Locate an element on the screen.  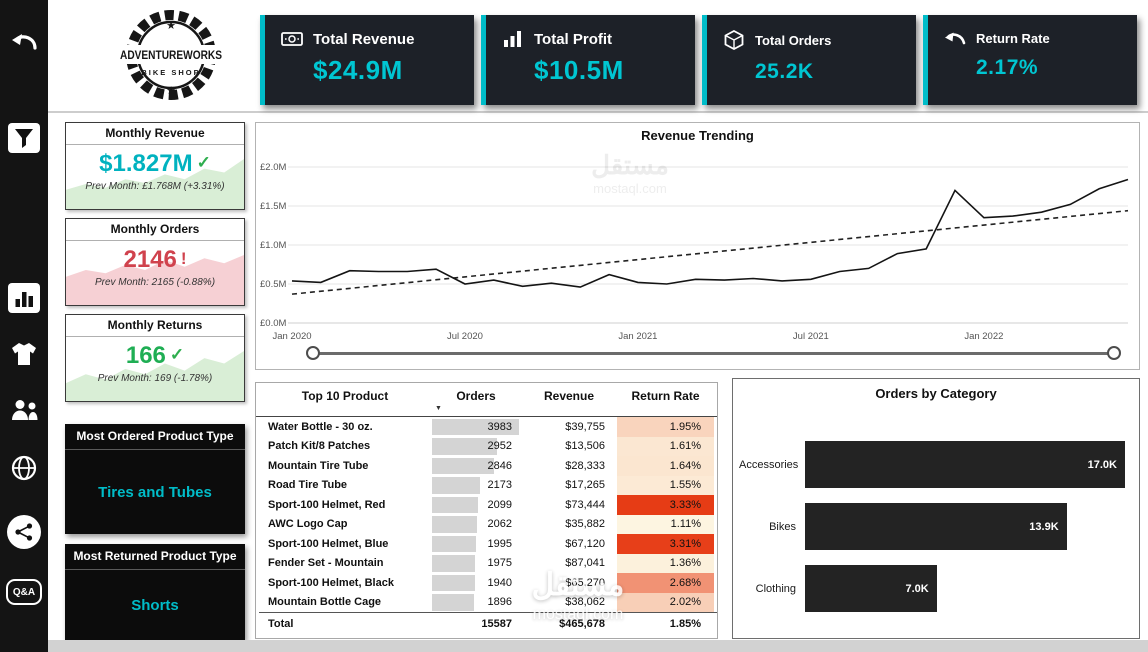
table-row: Mountain Tire Tube 2846 $28,333 1.64% is located at coordinates (488, 466).